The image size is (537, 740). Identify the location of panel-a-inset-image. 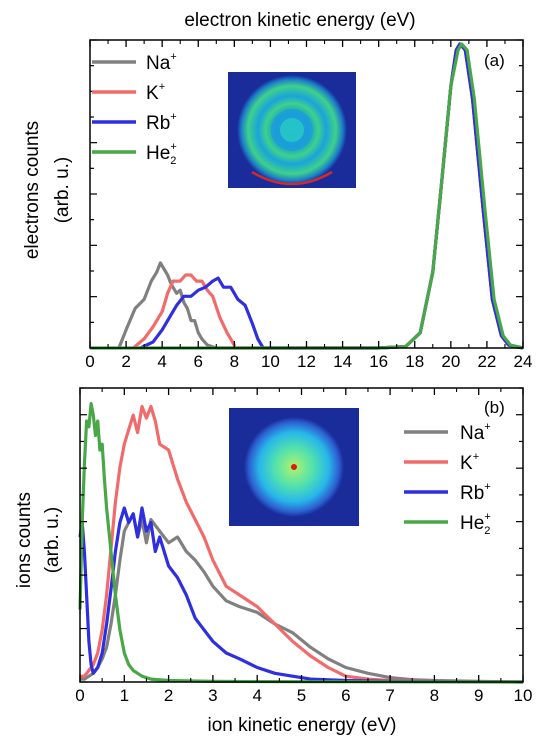
(292, 130).